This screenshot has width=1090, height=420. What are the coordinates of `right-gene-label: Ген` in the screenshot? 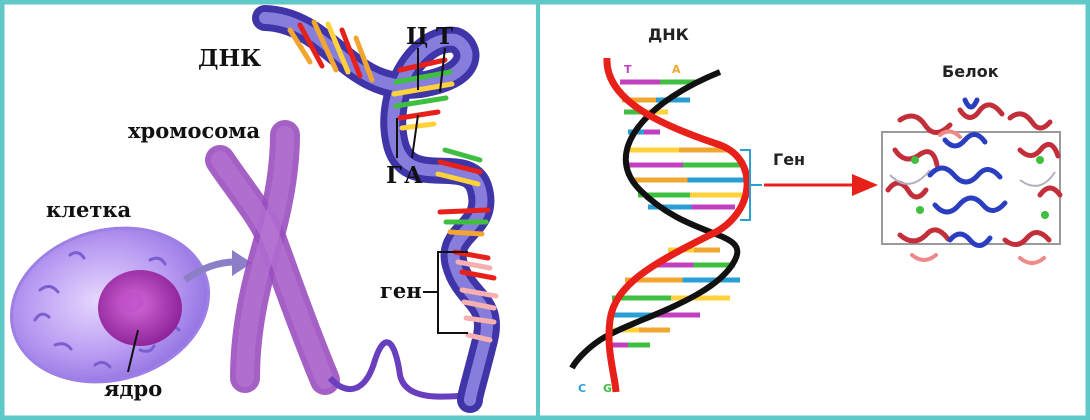 It's located at (789, 159).